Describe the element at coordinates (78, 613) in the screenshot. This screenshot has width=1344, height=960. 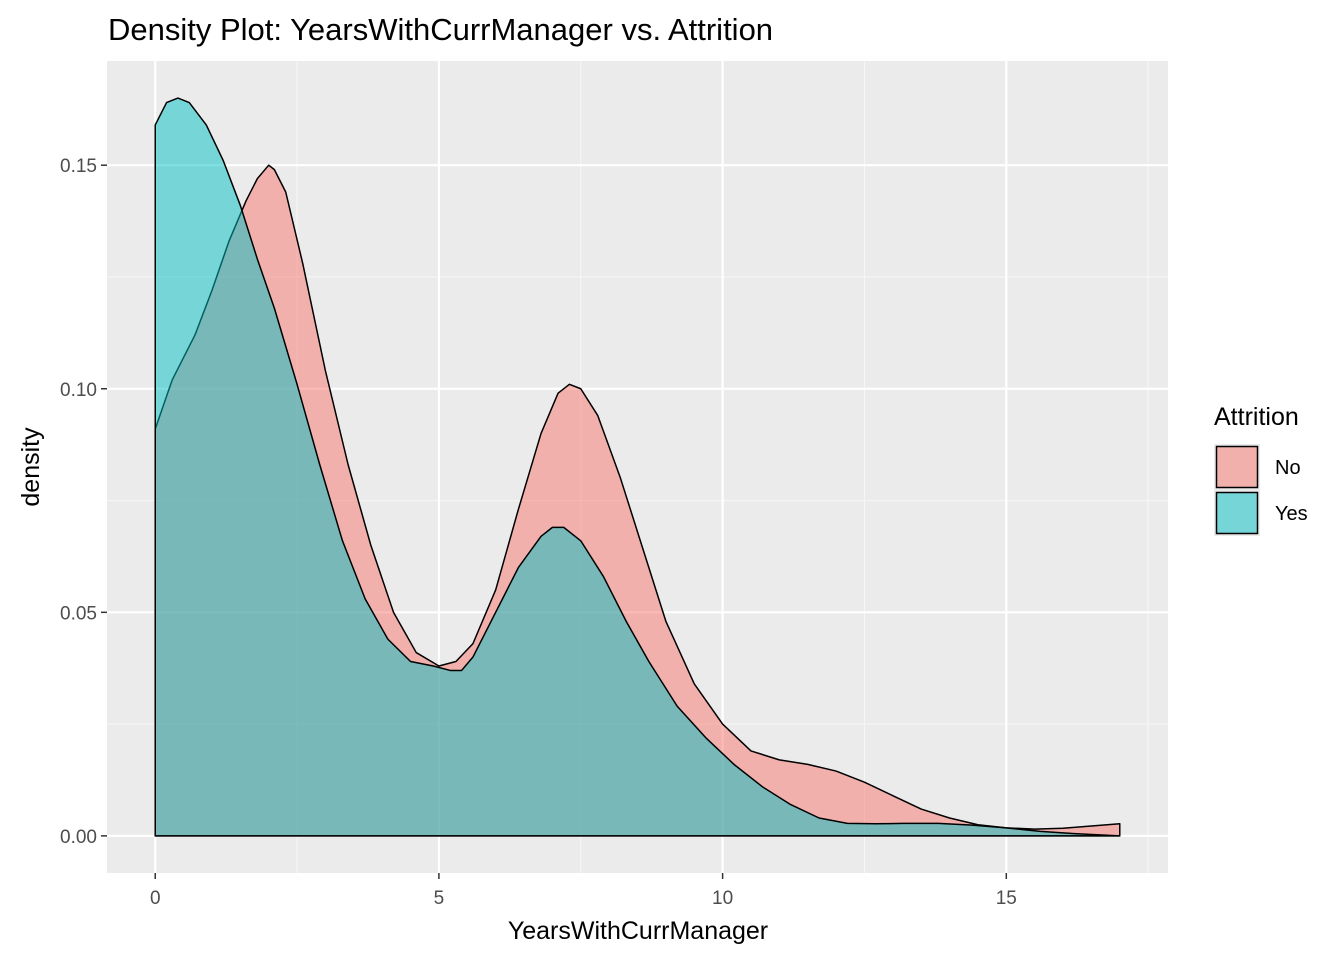
I see `y-tick-label: 0.05` at that location.